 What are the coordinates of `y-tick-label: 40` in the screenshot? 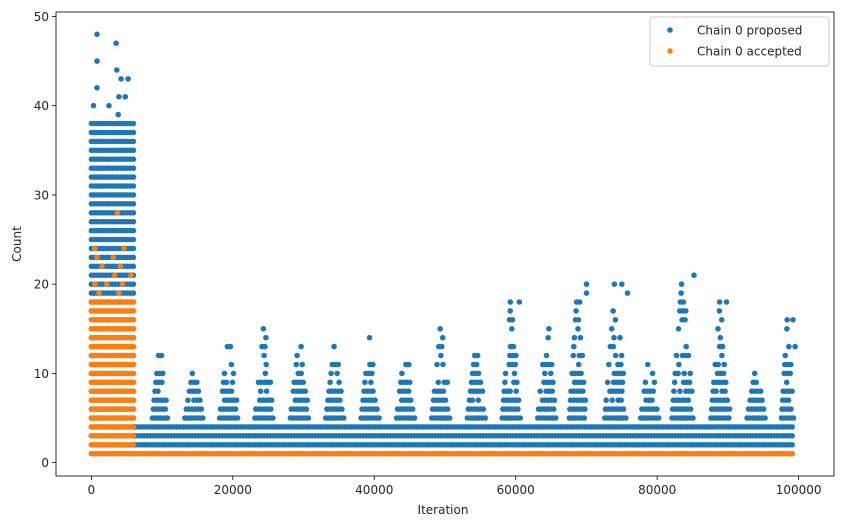 It's located at (41, 106).